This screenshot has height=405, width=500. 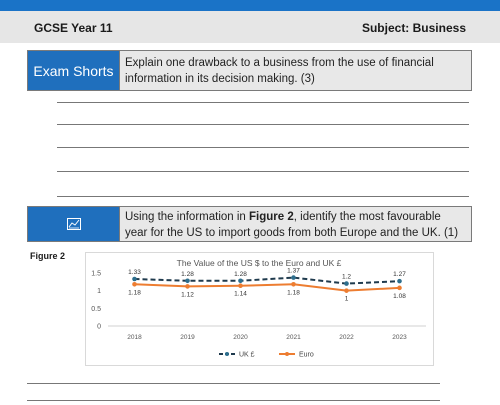 What do you see at coordinates (306, 355) in the screenshot?
I see `legend-label-euro: Euro` at bounding box center [306, 355].